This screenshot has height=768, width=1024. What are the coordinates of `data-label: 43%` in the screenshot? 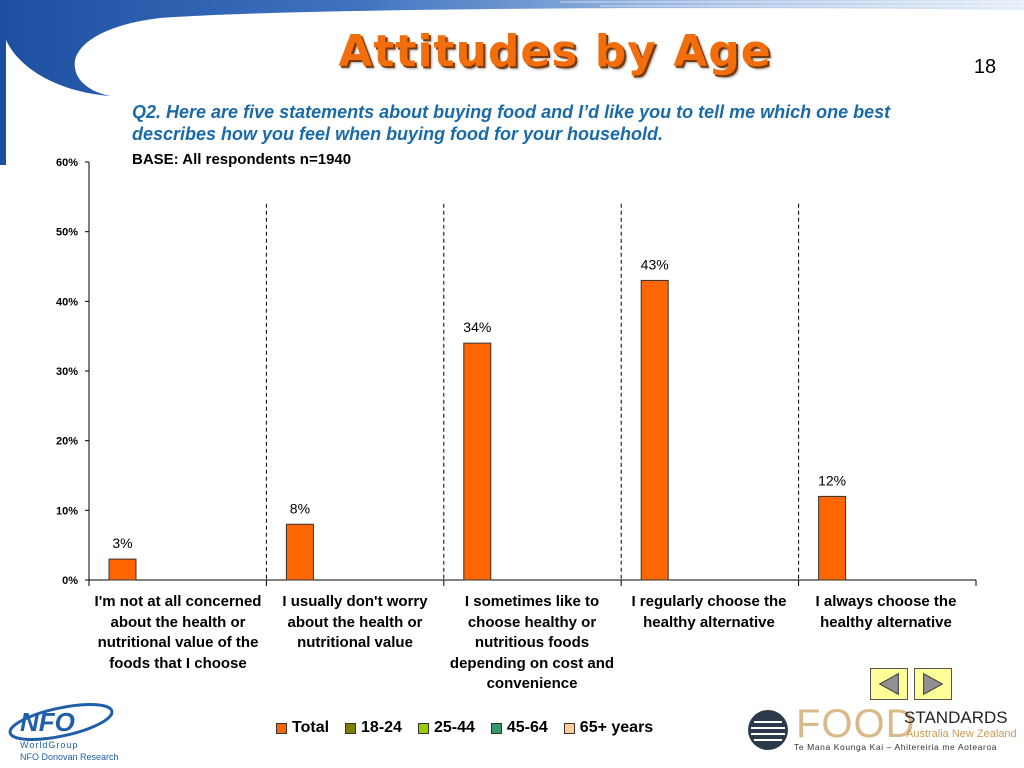 It's located at (655, 264).